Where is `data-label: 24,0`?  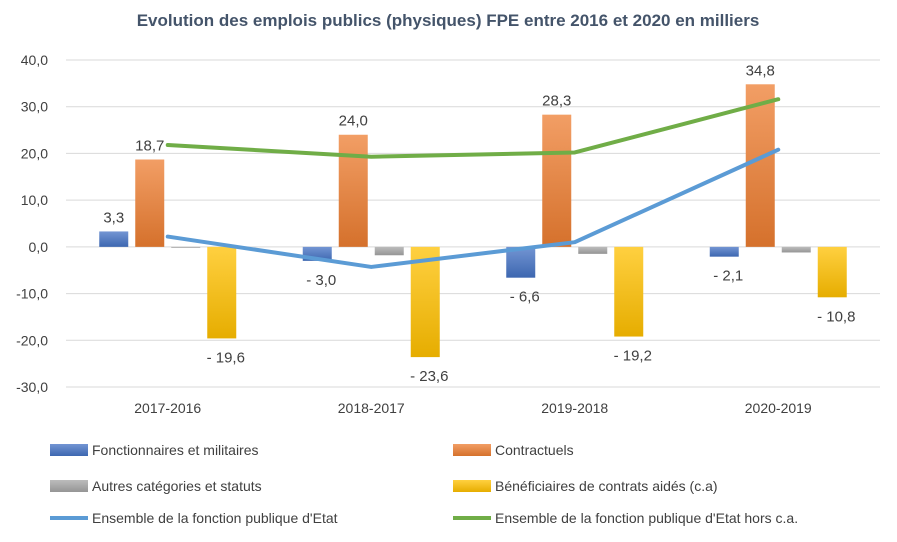
data-label: 24,0 is located at coordinates (353, 121).